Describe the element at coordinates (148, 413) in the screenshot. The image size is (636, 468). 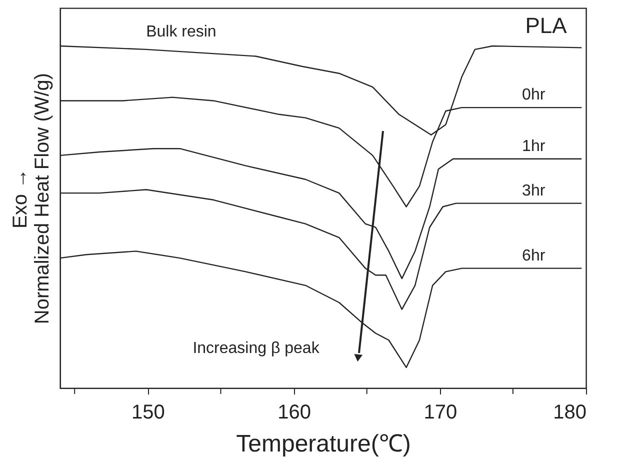
I see `x-tick-label: 150` at that location.